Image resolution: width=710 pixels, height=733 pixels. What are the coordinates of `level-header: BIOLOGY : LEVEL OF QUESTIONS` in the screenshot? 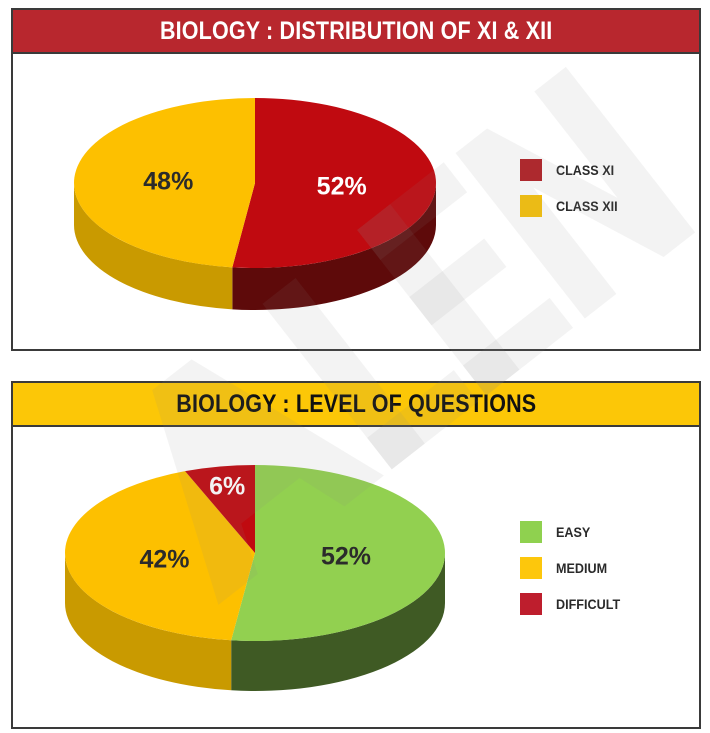 It's located at (356, 405).